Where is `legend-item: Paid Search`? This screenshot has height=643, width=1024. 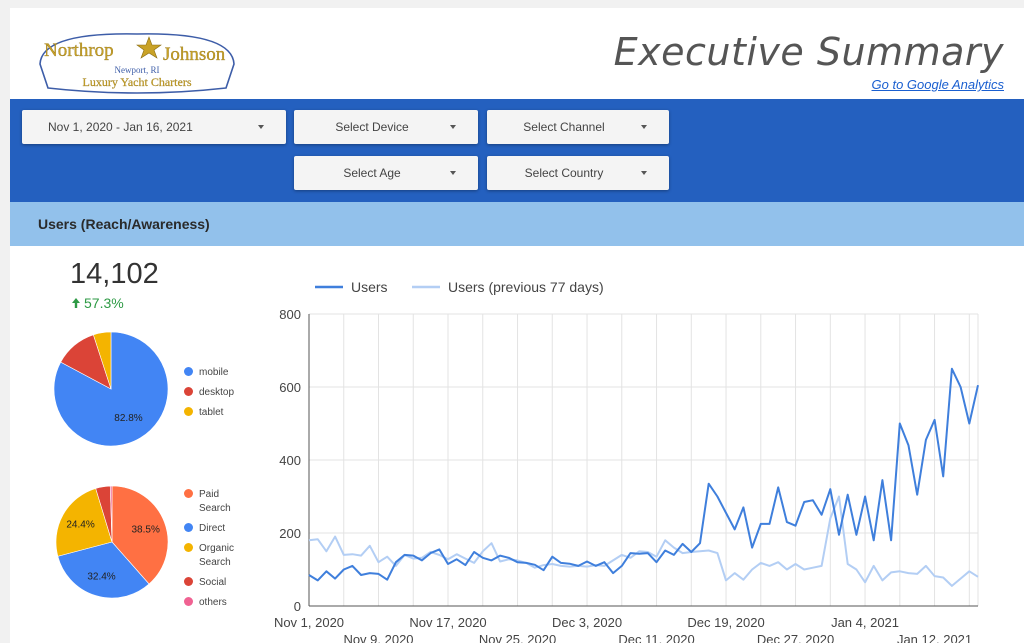 legend-item: Paid Search is located at coordinates (213, 502).